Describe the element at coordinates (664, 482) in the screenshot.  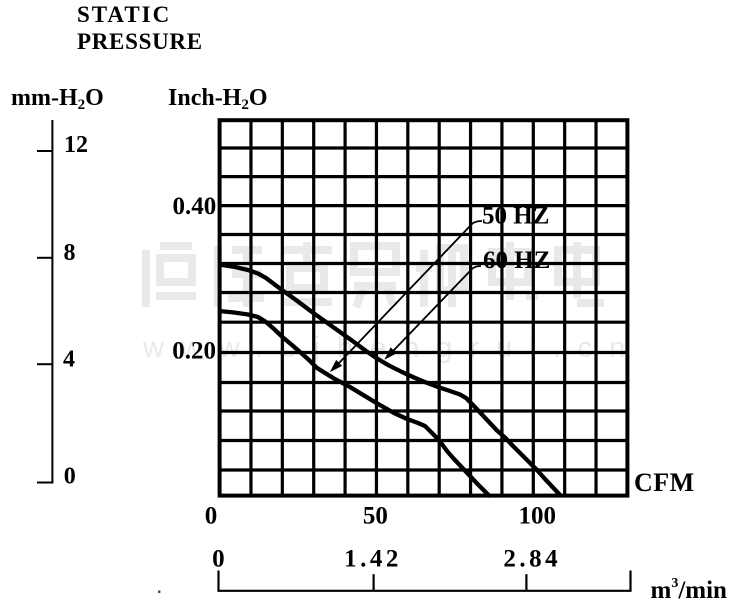
I see `svg-text: CFM` at that location.